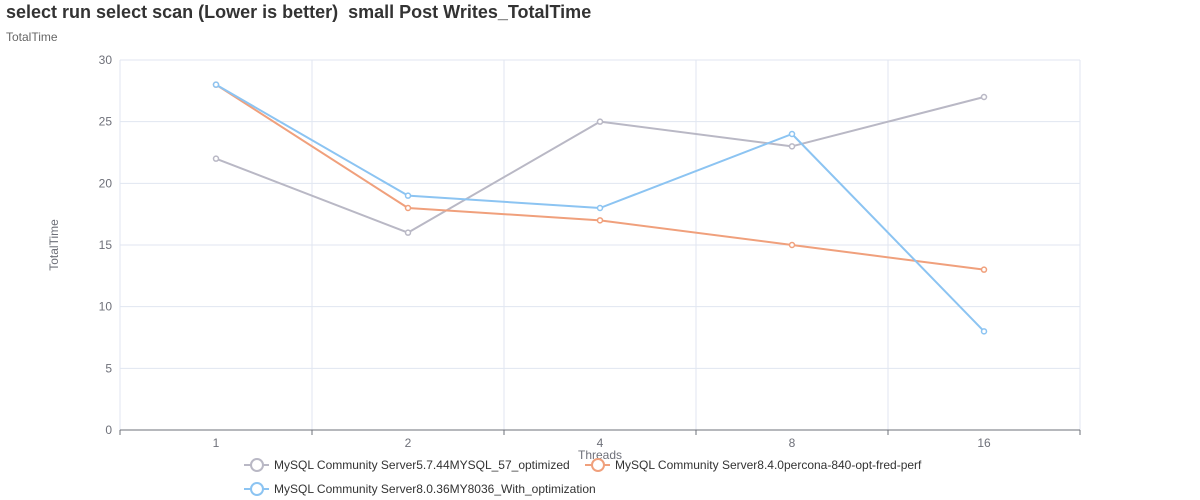 The width and height of the screenshot is (1200, 500). What do you see at coordinates (32, 37) in the screenshot?
I see `chart-subtitle: TotalTime` at bounding box center [32, 37].